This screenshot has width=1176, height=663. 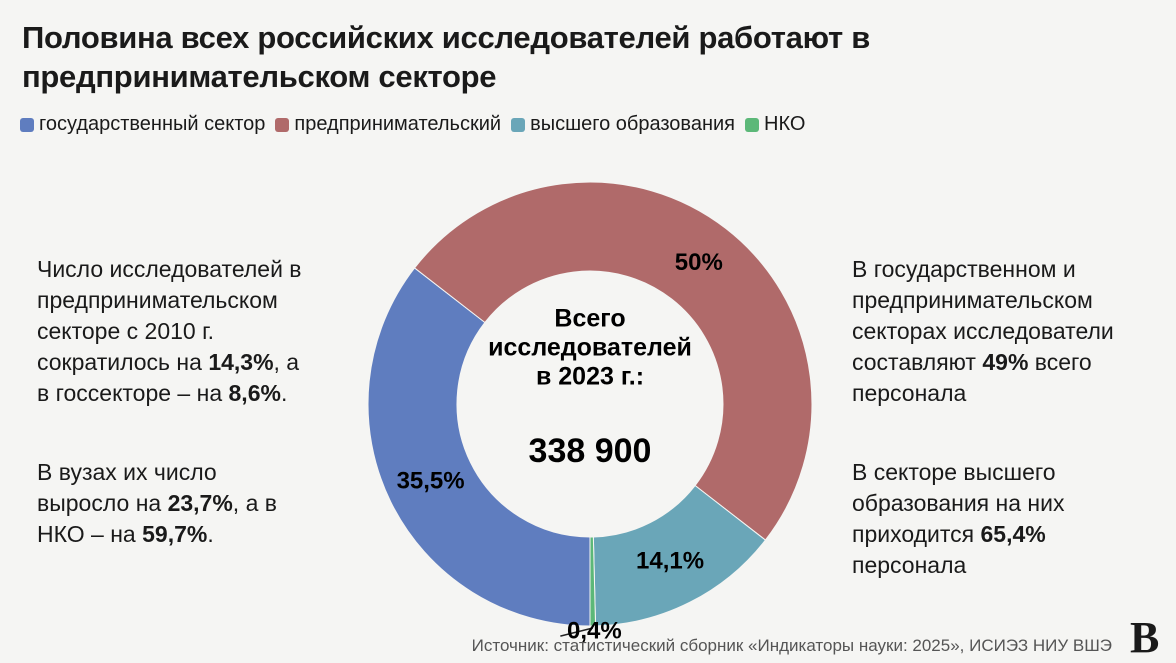 What do you see at coordinates (254, 393) in the screenshot?
I see `highlight: 8,6%` at bounding box center [254, 393].